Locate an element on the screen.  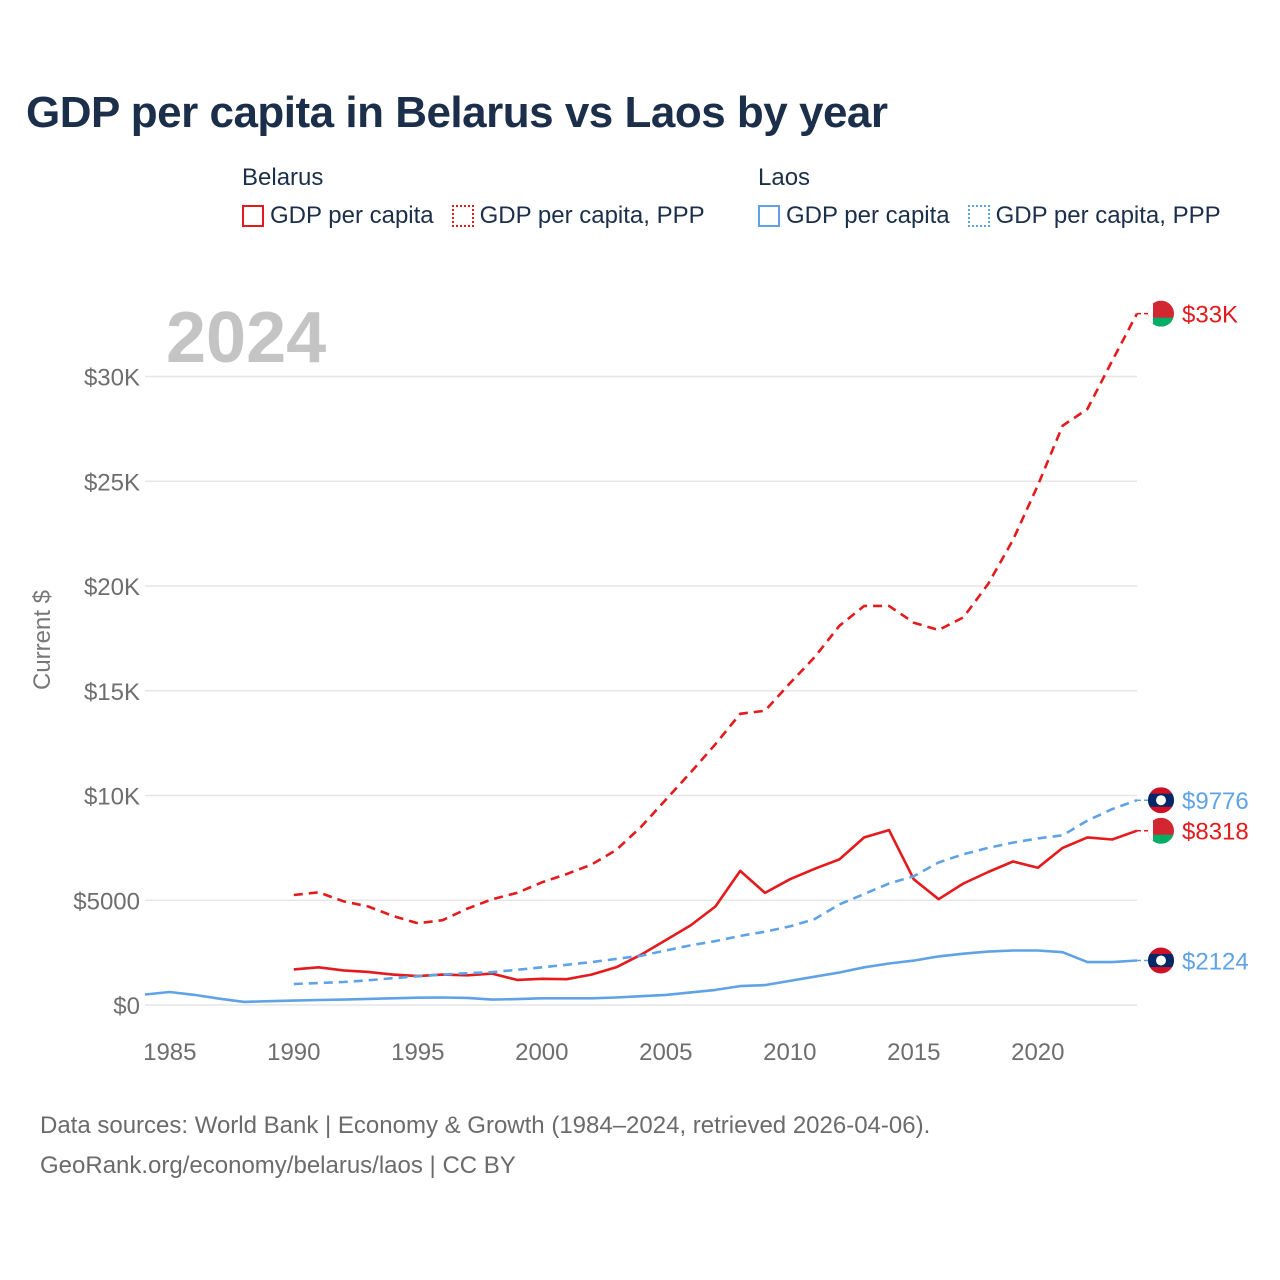
legend-group-name: Belarus is located at coordinates (283, 177).